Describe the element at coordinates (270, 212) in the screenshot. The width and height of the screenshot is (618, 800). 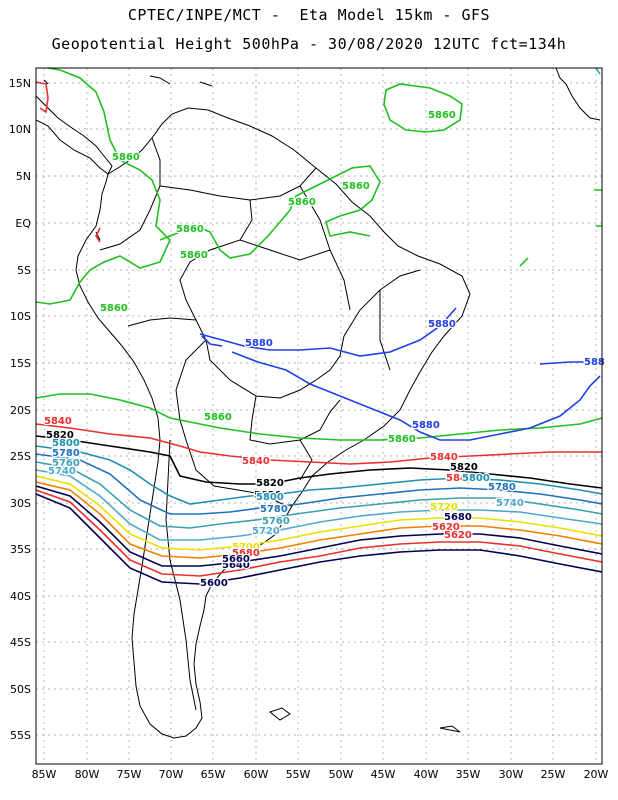
I see `contour-5860-amazon` at that location.